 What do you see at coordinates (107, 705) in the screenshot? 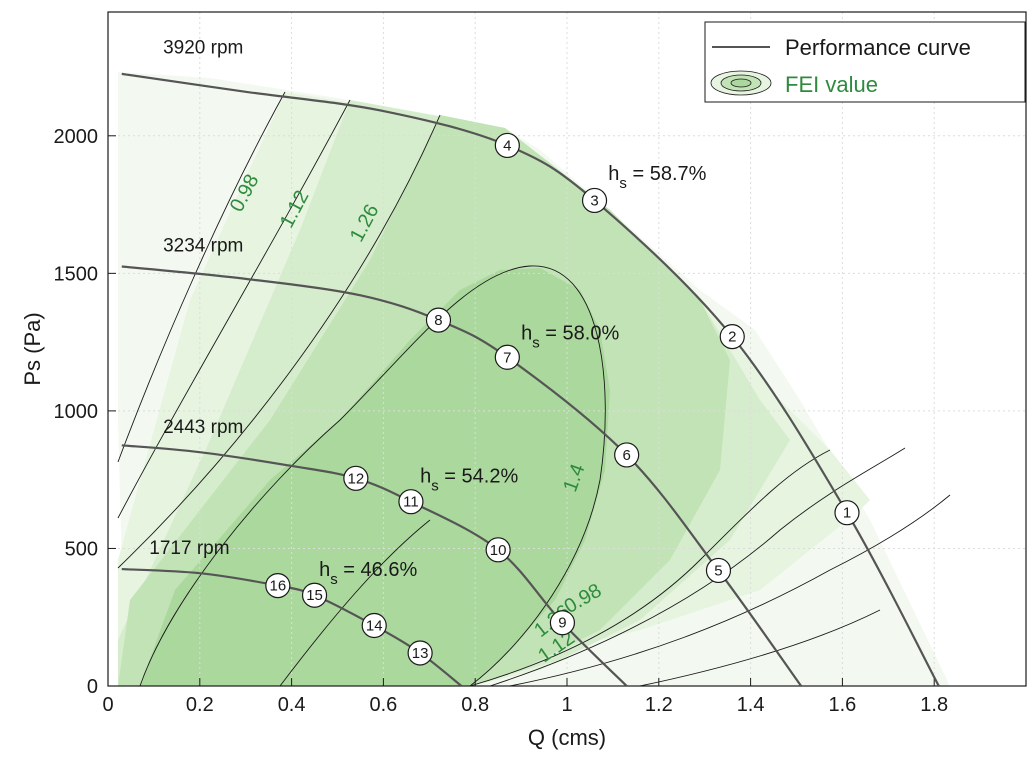
I see `x-tick-label: 0` at bounding box center [107, 705].